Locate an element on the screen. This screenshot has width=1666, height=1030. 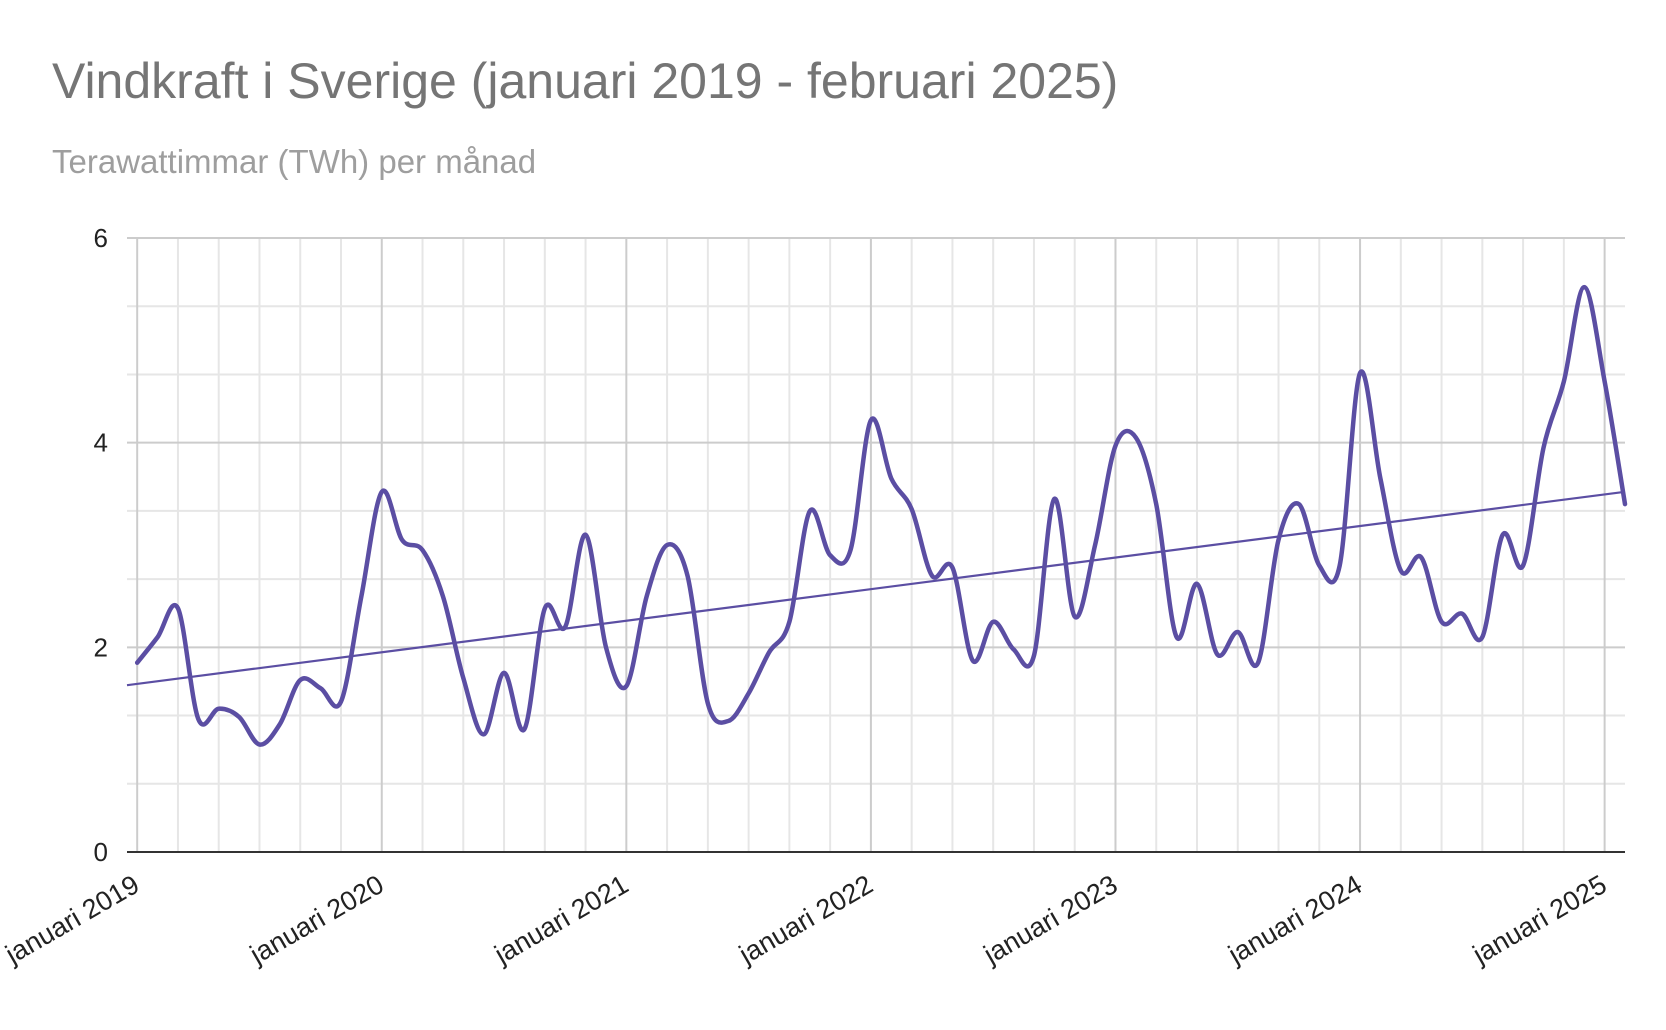
y-tick-label: 0 is located at coordinates (101, 852).